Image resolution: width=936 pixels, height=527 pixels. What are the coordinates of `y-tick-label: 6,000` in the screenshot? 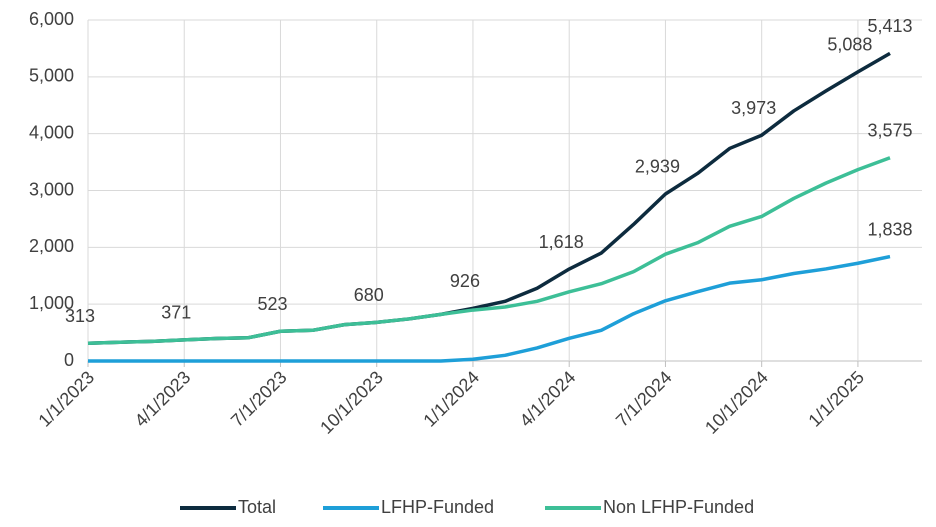 It's located at (51, 19).